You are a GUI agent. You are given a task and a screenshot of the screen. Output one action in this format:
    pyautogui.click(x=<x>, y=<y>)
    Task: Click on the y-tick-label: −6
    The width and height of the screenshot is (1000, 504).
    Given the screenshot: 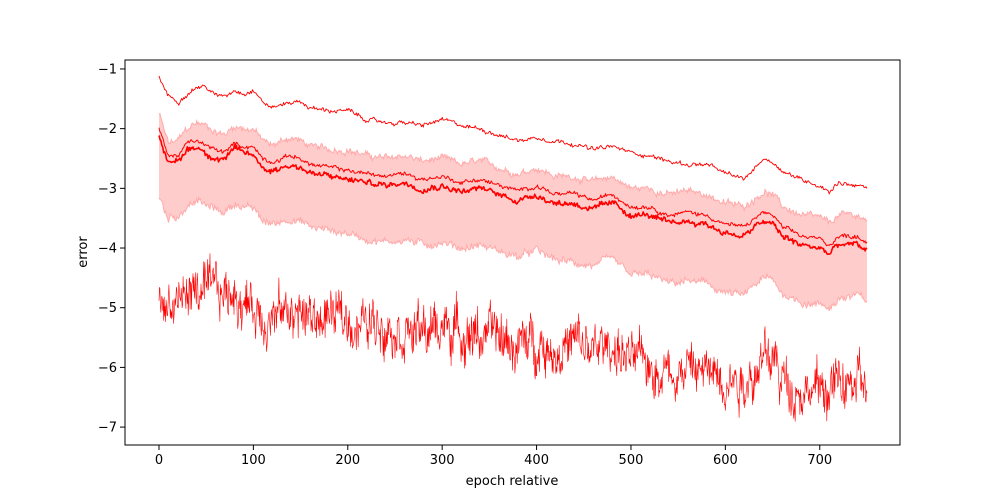 What is the action you would take?
    pyautogui.click(x=107, y=368)
    